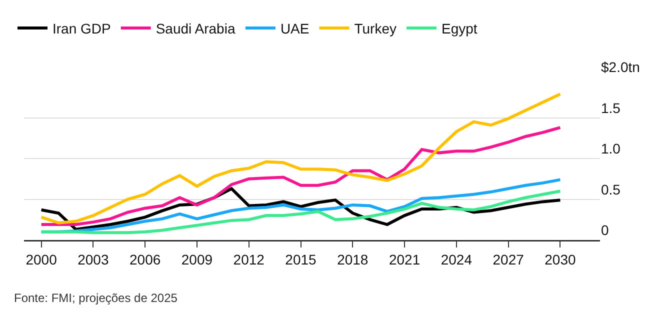  What do you see at coordinates (460, 28) in the screenshot?
I see `legend-label: Egypt` at bounding box center [460, 28].